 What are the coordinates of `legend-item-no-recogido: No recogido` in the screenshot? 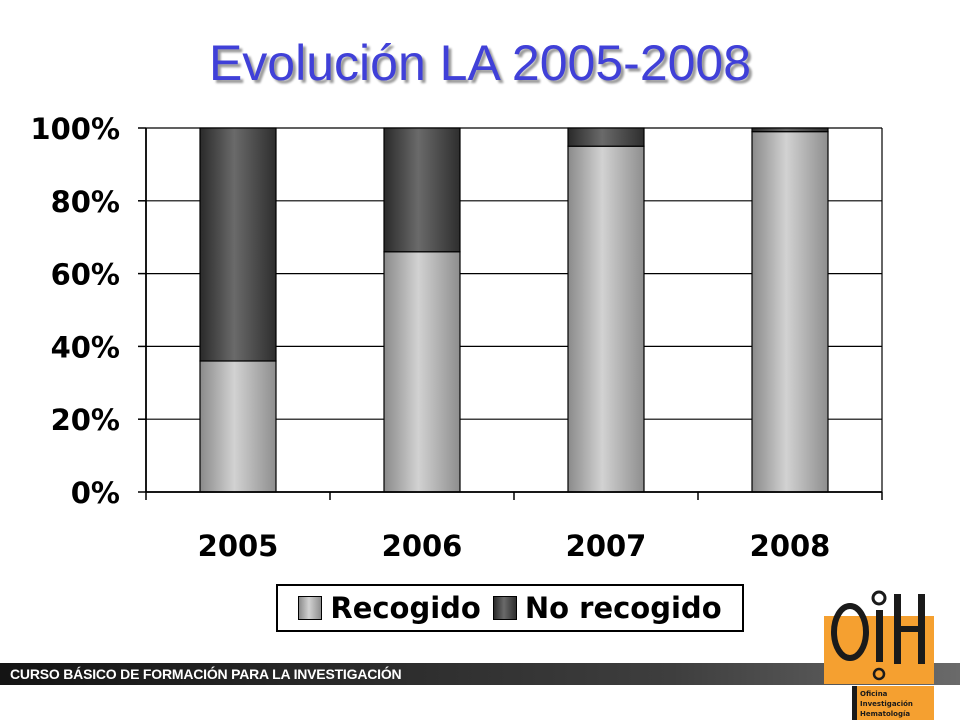 It's located at (607, 608).